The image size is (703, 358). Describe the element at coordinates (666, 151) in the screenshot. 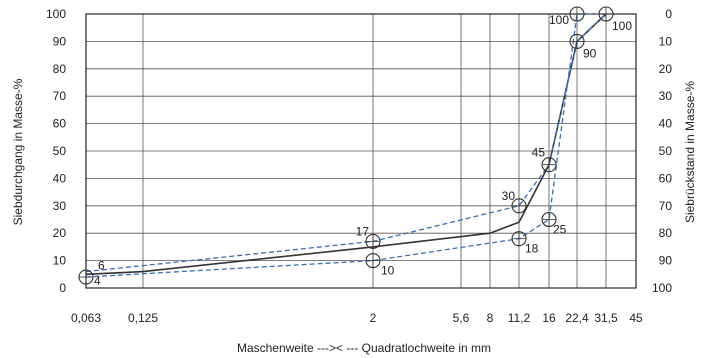

I see `y-right-tick-label: 50` at that location.